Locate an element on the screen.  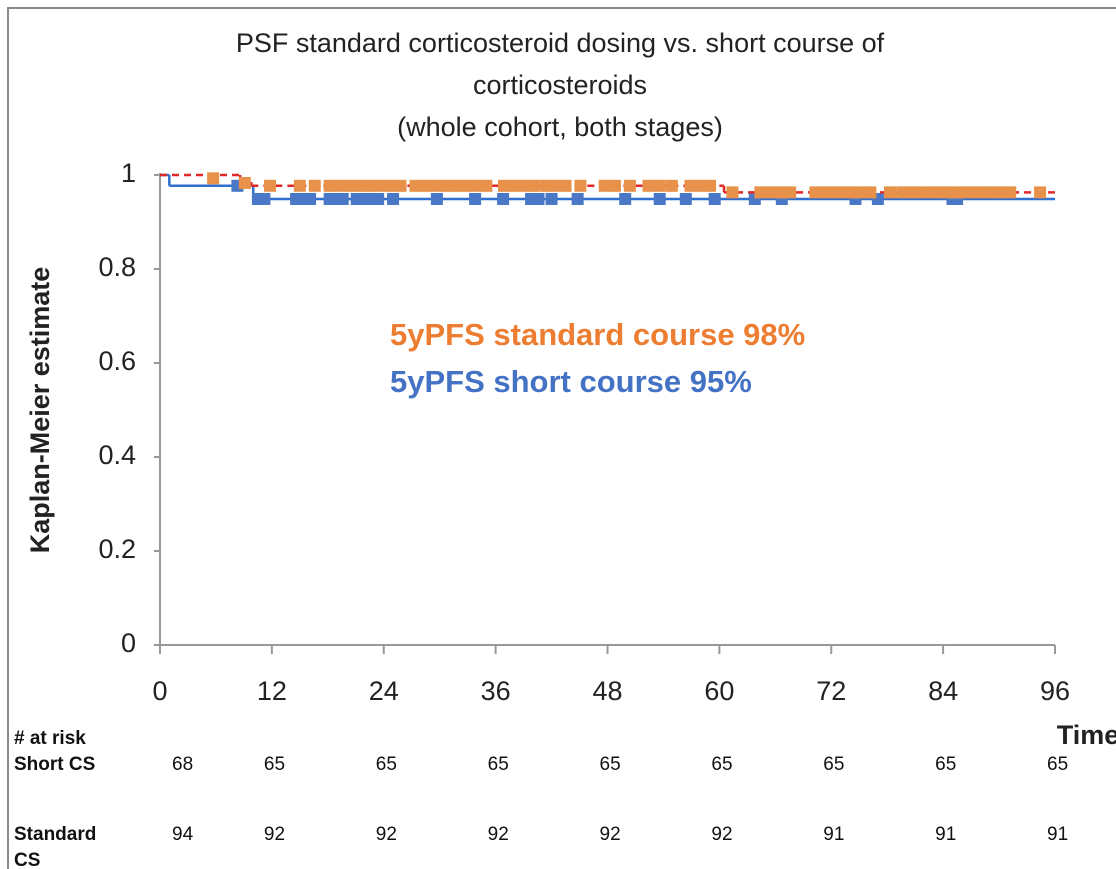
y-axis-label: Kaplan-Meier estimate is located at coordinates (40, 410).